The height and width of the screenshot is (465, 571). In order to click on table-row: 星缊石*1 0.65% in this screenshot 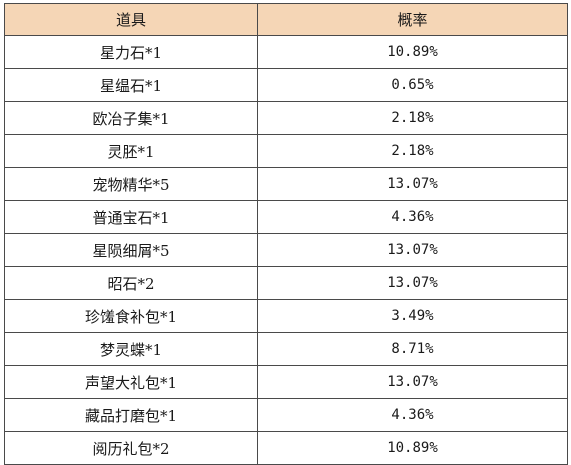, I will do `click(286, 85)`.